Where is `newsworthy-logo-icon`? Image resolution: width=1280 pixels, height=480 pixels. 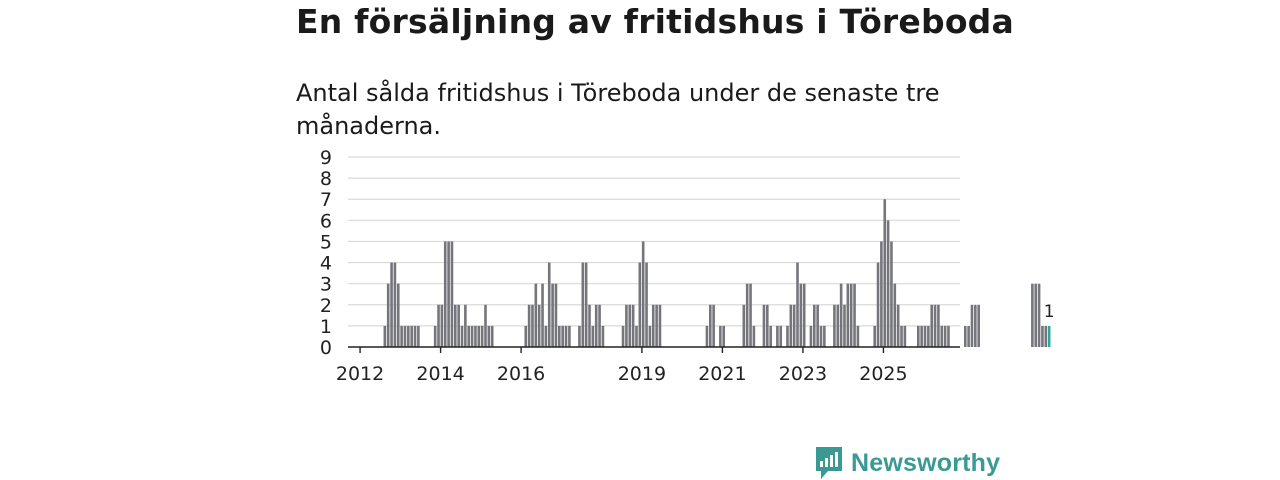 newsworthy-logo-icon is located at coordinates (829, 463).